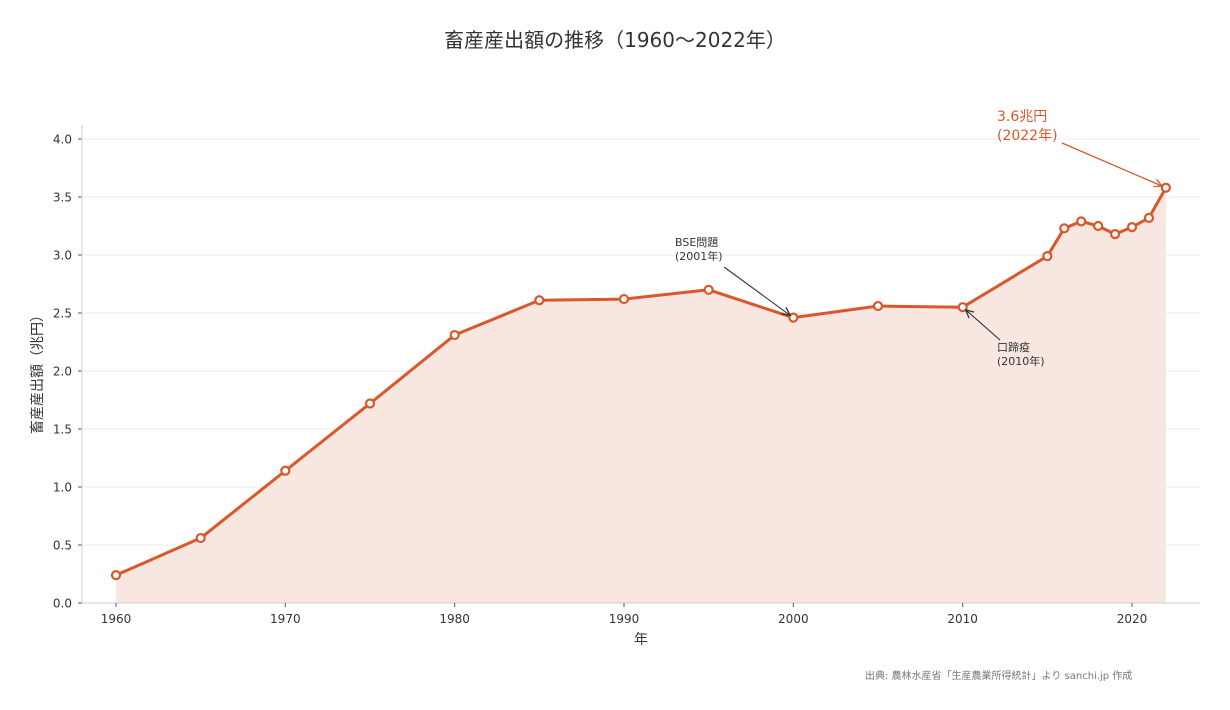  Describe the element at coordinates (793, 619) in the screenshot. I see `x-tick-label: 2000` at that location.